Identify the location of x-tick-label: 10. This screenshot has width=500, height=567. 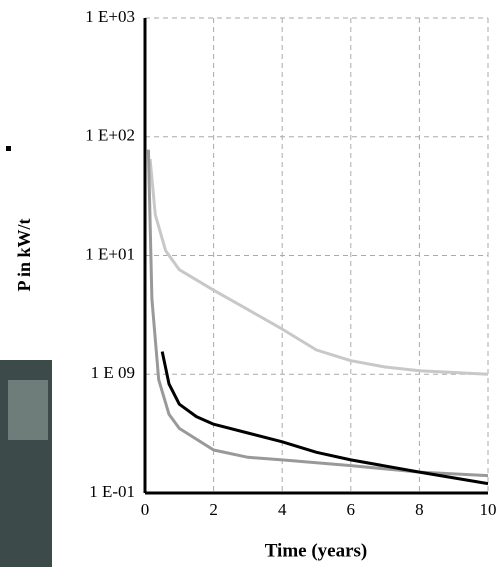
(488, 509).